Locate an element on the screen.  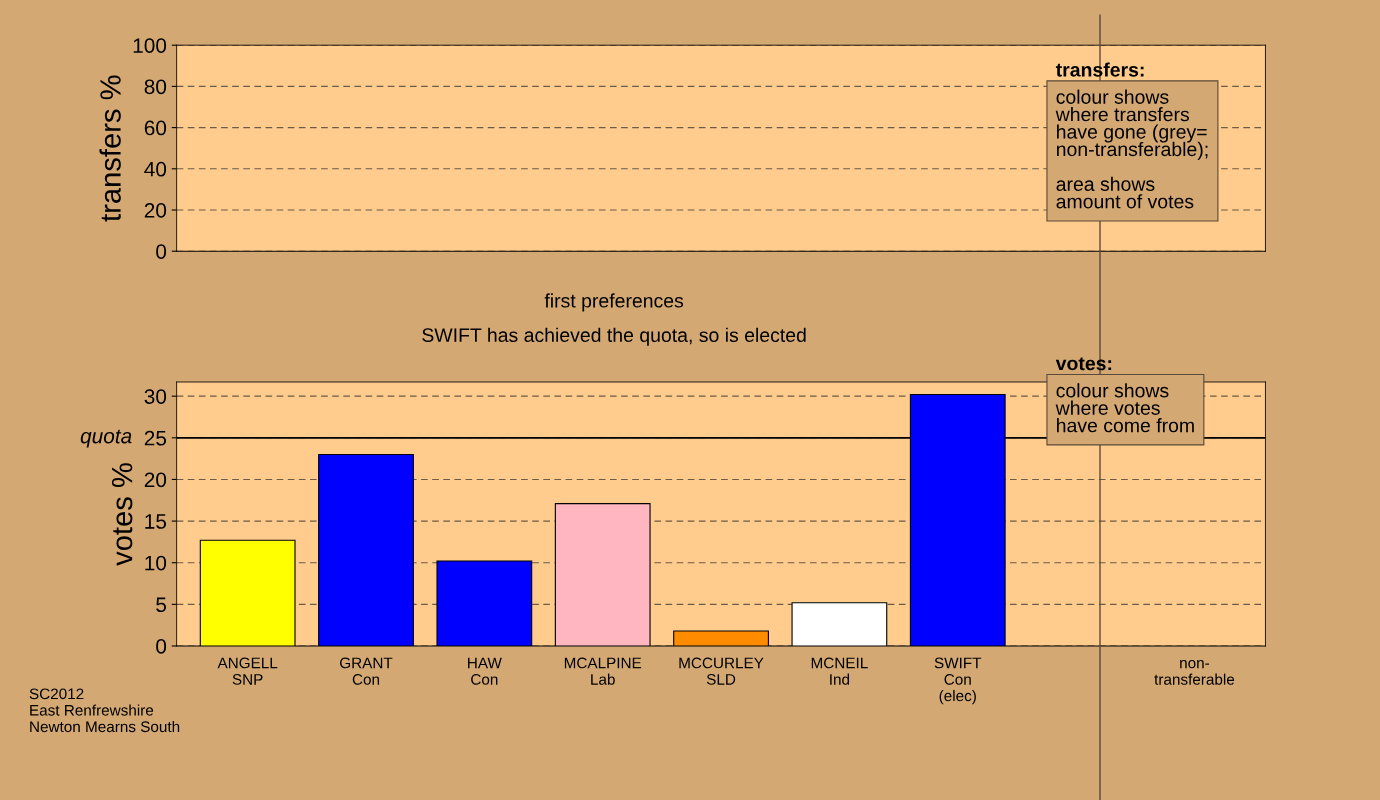
x-tick-label: SWIFT Con (elec) is located at coordinates (958, 681).